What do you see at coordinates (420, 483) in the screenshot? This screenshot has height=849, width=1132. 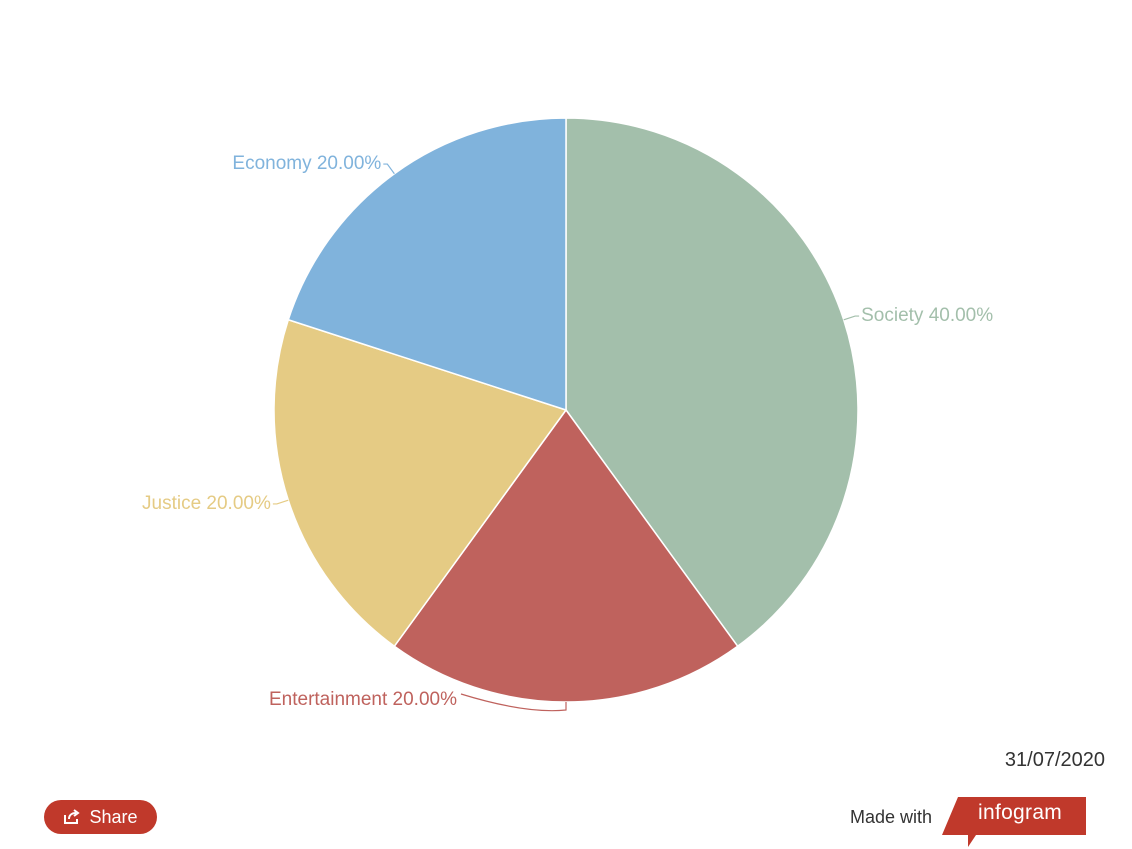 I see `pie-slice-justice` at bounding box center [420, 483].